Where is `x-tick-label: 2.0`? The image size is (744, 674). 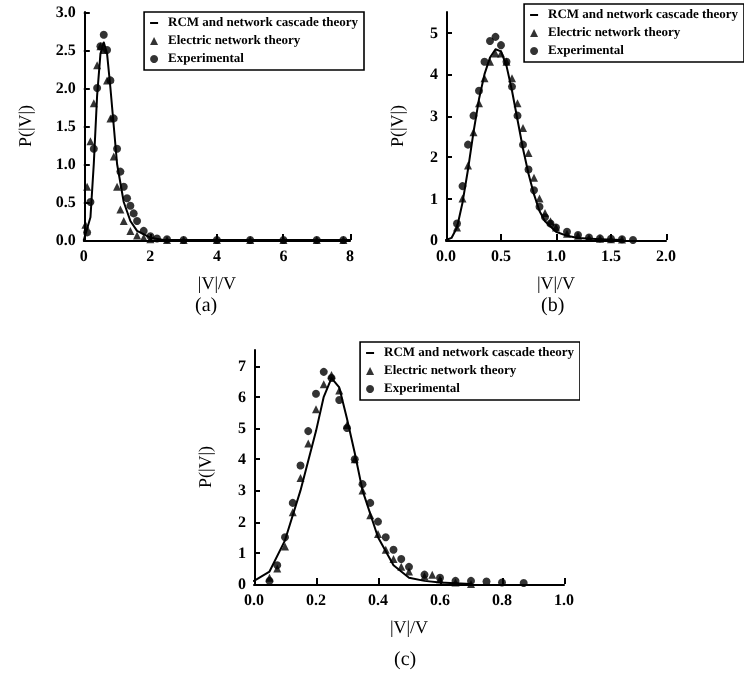 x-tick-label: 2.0 is located at coordinates (666, 256).